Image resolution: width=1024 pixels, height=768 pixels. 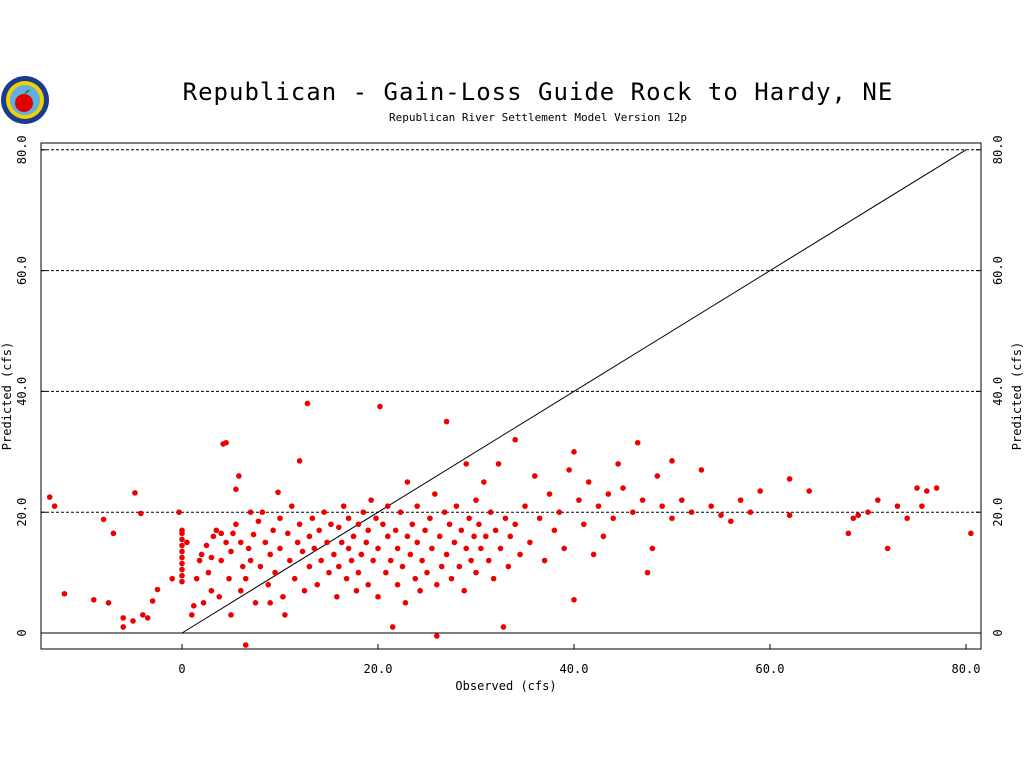 I want to click on logo-seal, so click(x=25, y=100).